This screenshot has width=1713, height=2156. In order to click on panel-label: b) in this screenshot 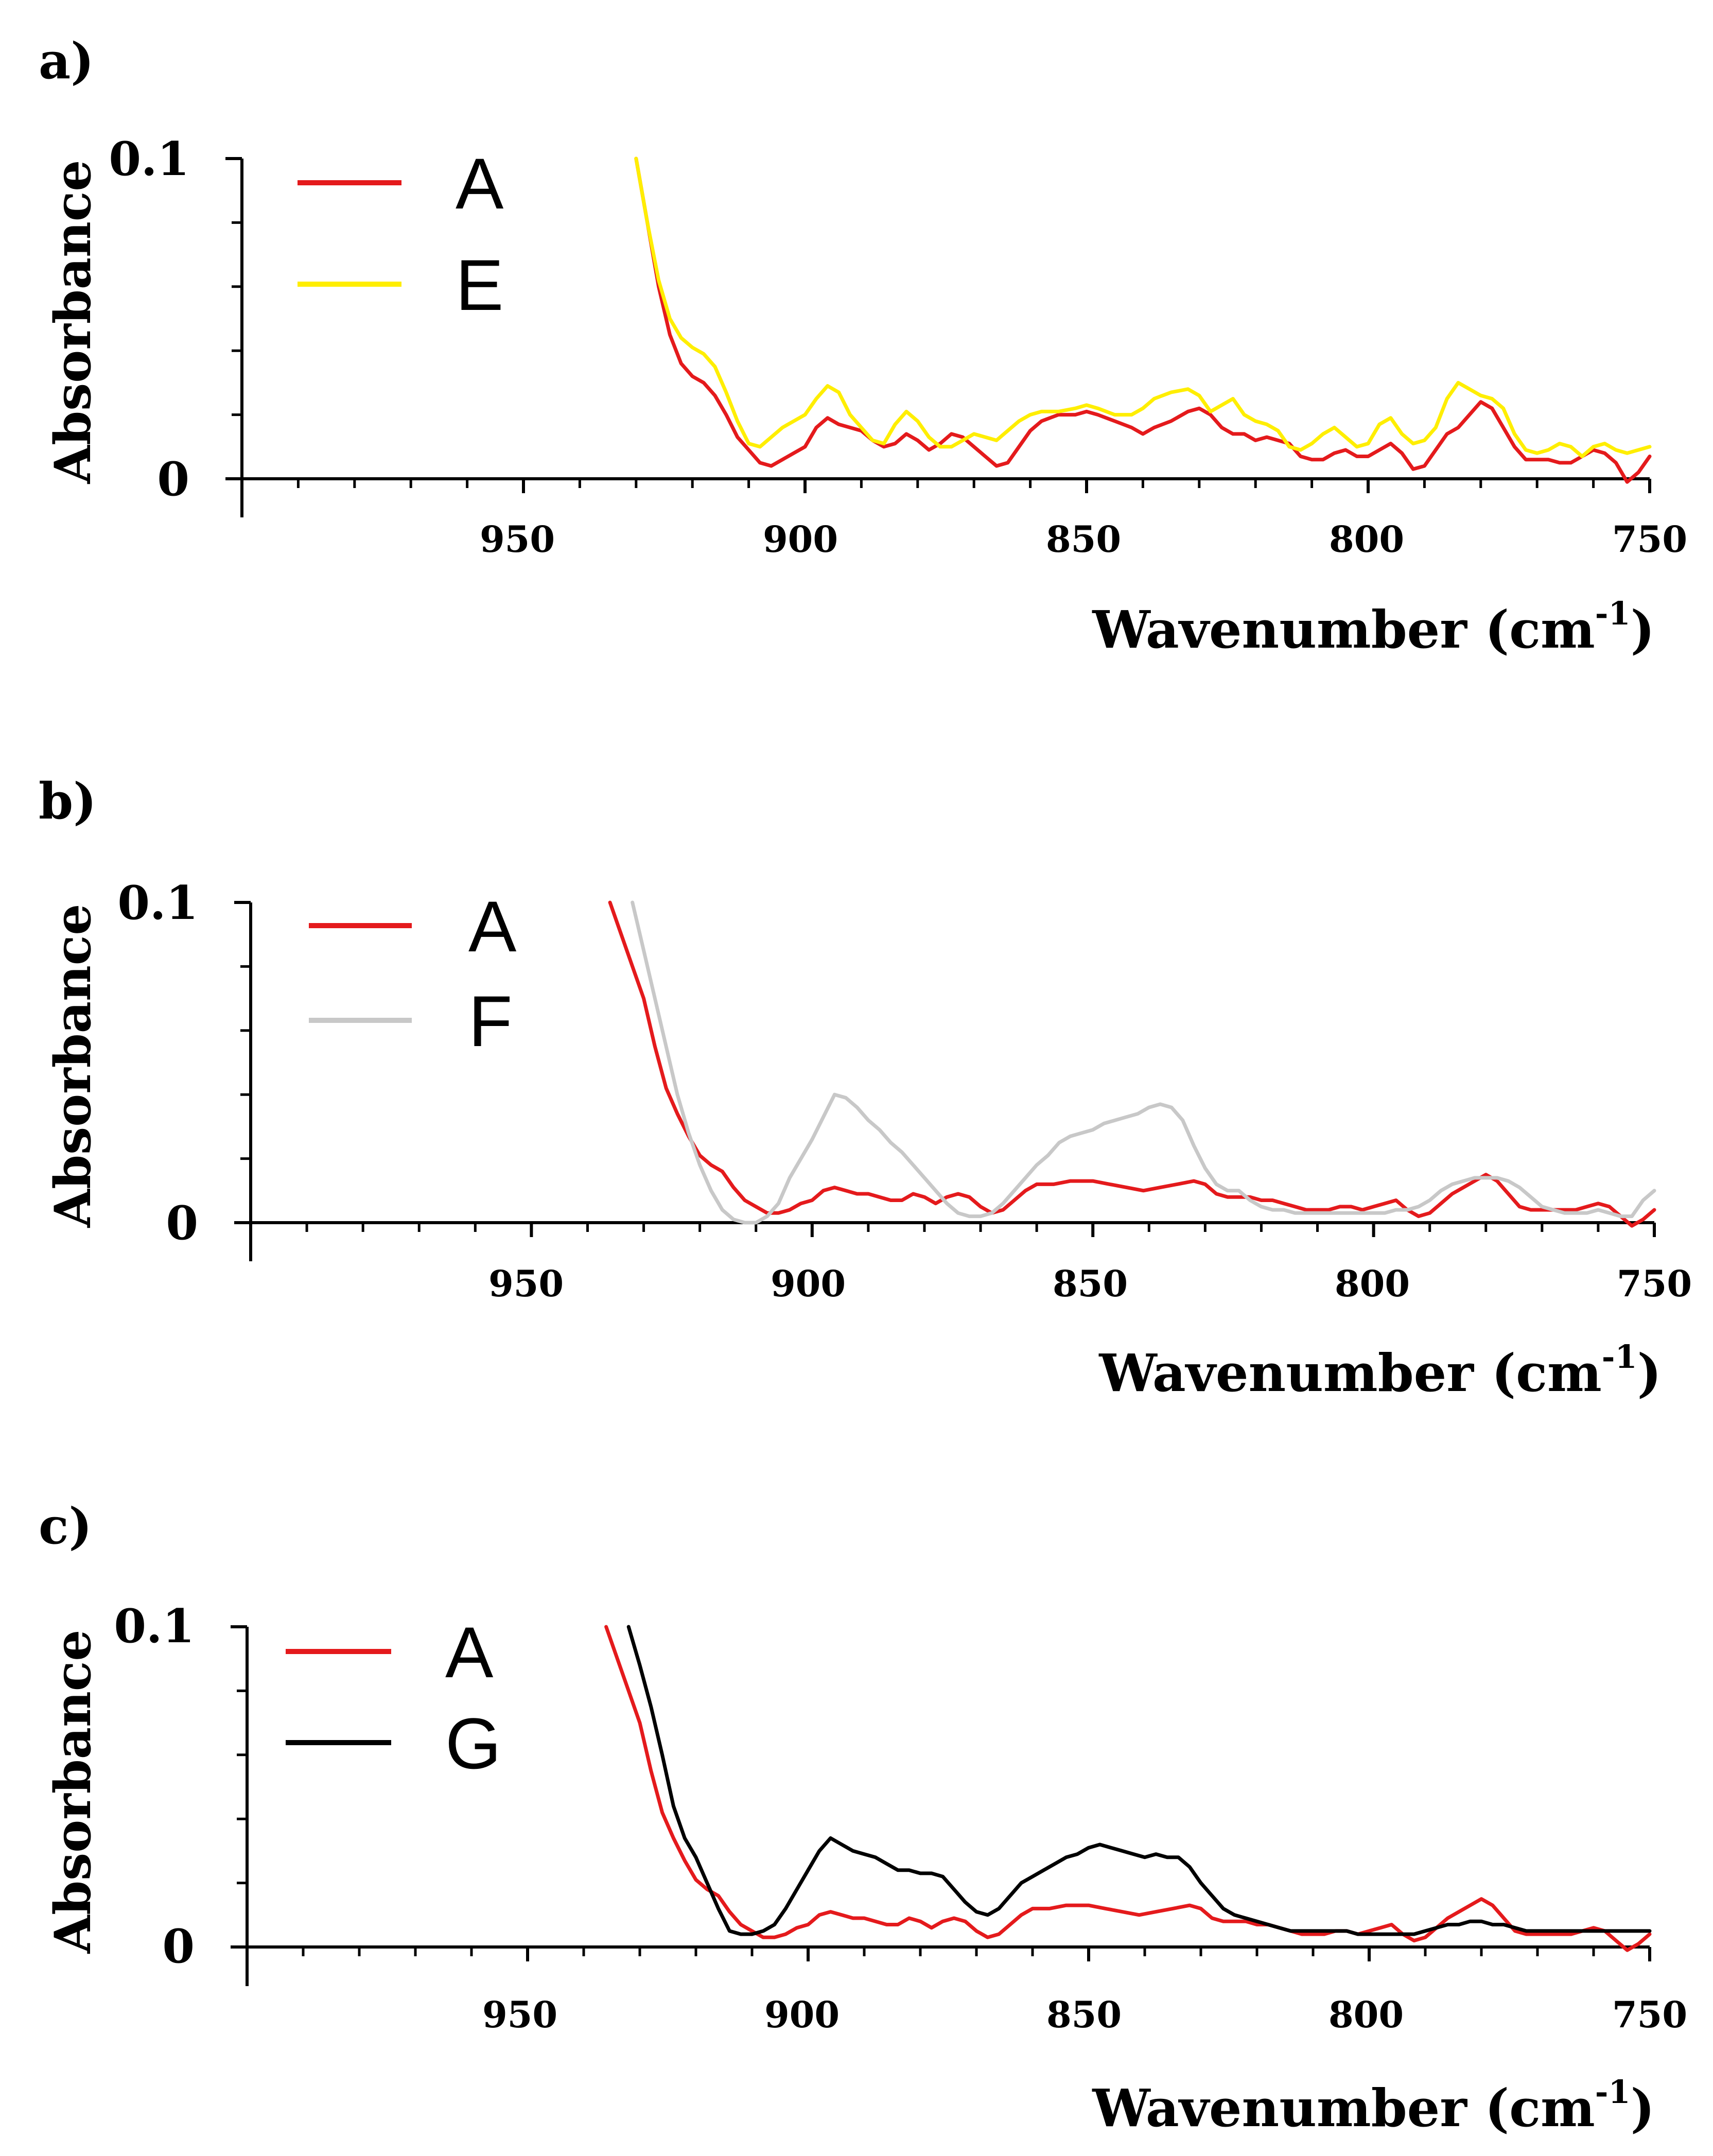, I will do `click(68, 801)`.